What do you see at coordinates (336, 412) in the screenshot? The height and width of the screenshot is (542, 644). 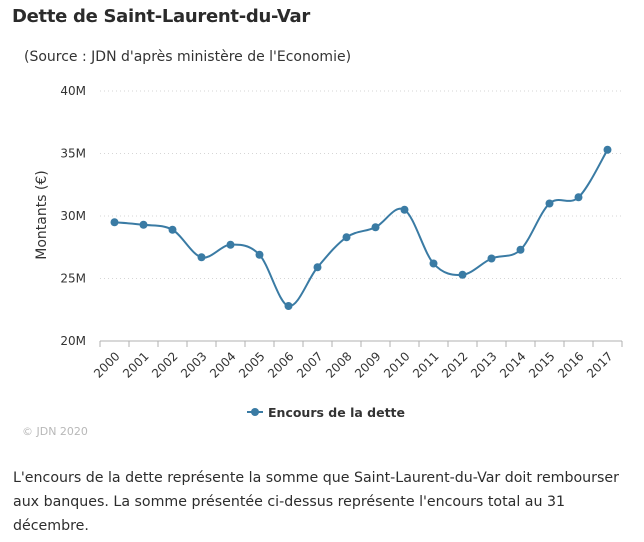 I see `legend-label: Encours de la dette` at bounding box center [336, 412].